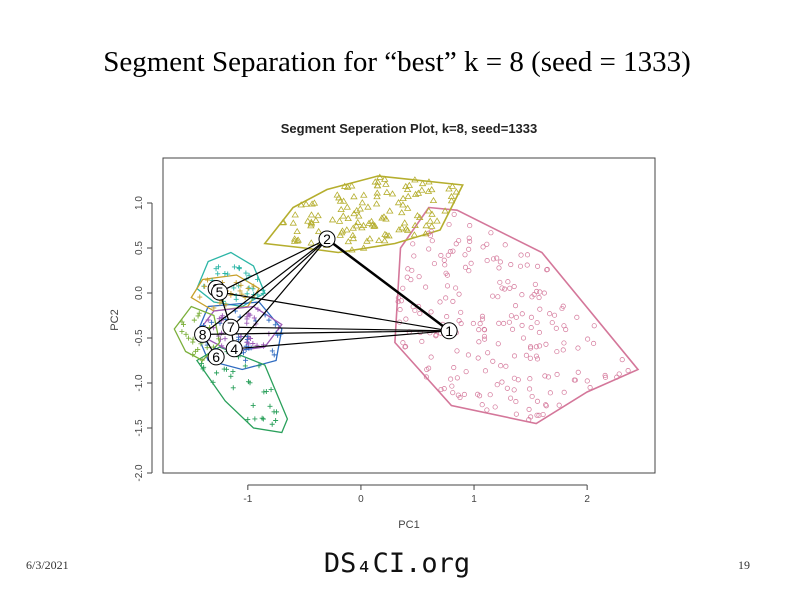 This screenshot has height=595, width=794. Describe the element at coordinates (139, 473) in the screenshot. I see `y-tick-label: -2.0` at that location.